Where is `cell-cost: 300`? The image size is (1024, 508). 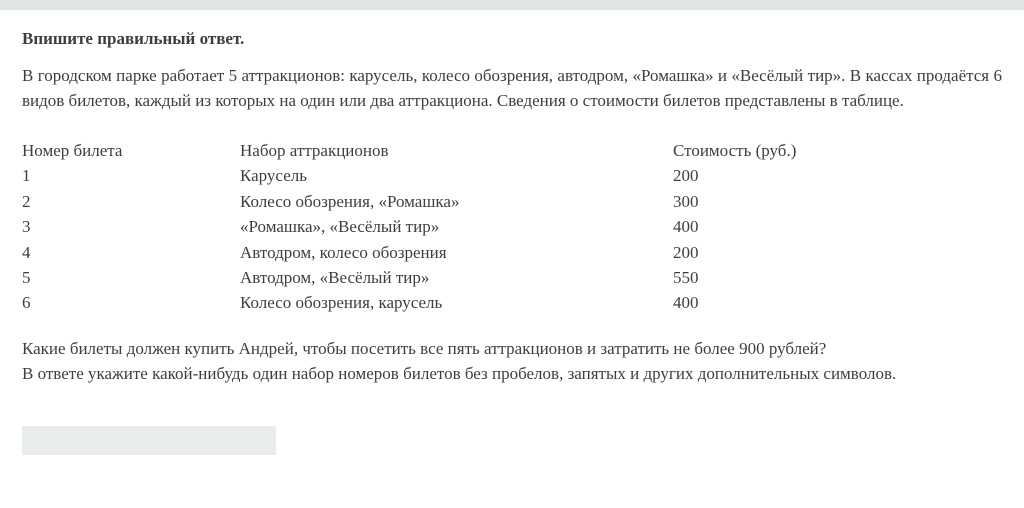
cell-cost: 300 is located at coordinates (686, 201).